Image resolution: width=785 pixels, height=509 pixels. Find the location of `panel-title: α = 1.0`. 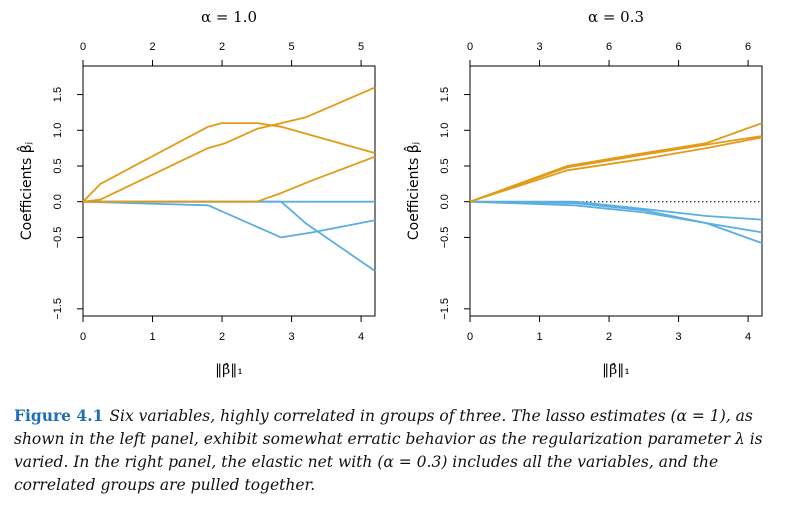

panel-title: α = 1.0 is located at coordinates (229, 17).